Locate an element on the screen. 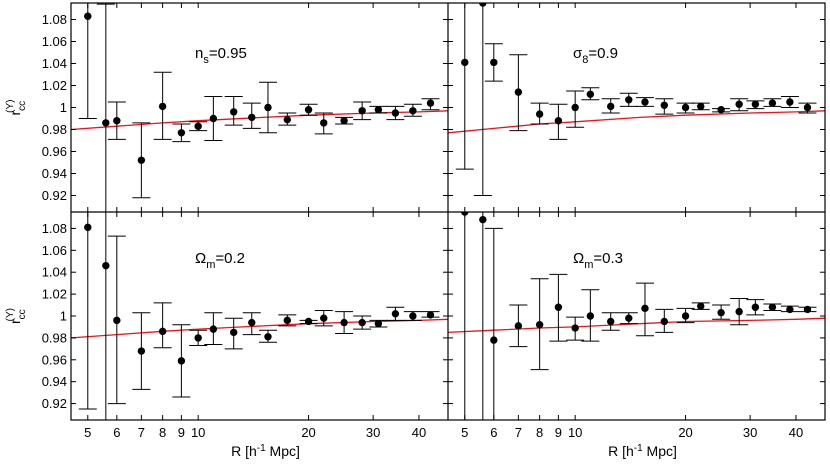  y-axis-label: rcc(Υ) is located at coordinates (16, 316).